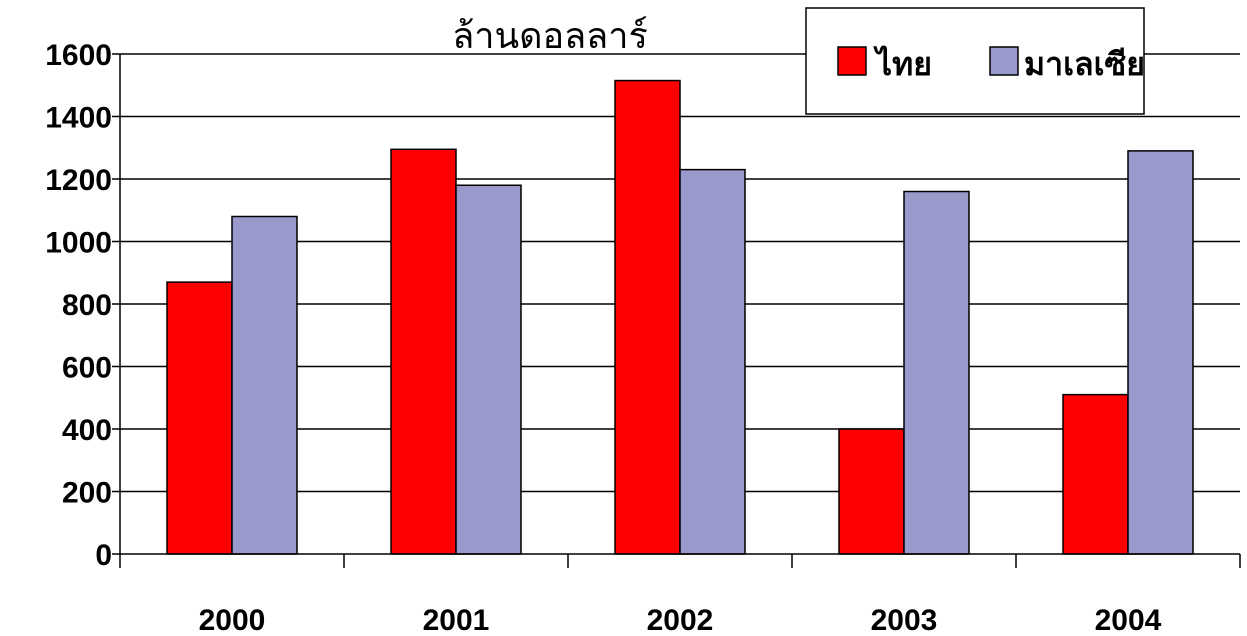 This screenshot has width=1247, height=636. What do you see at coordinates (904, 620) in the screenshot?
I see `x-tick-label-2003: 2003` at bounding box center [904, 620].